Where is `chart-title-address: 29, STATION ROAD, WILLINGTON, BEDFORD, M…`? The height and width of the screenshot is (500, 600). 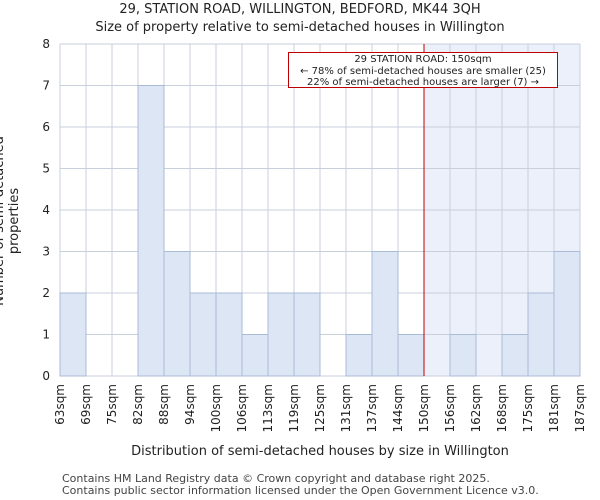 chart-title-address: 29, STATION ROAD, WILLINGTON, BEDFORD, M… is located at coordinates (300, 9).